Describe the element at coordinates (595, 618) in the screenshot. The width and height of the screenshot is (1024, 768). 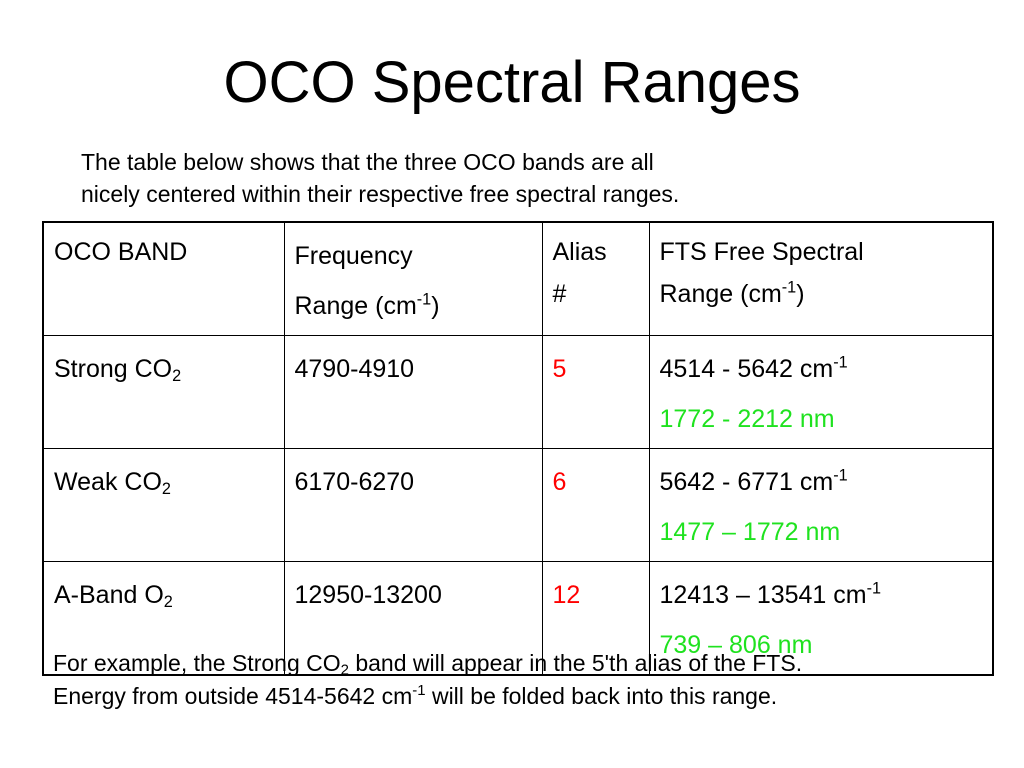
I see `alias-cell: 12` at that location.